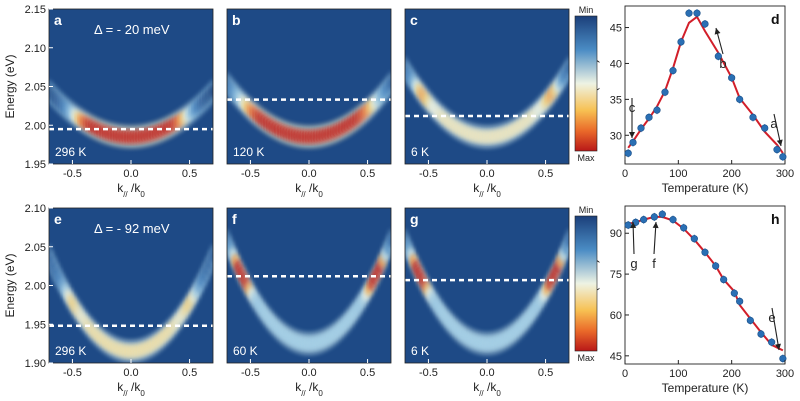  What do you see at coordinates (775, 329) in the screenshot?
I see `annotation-arrow` at bounding box center [775, 329].